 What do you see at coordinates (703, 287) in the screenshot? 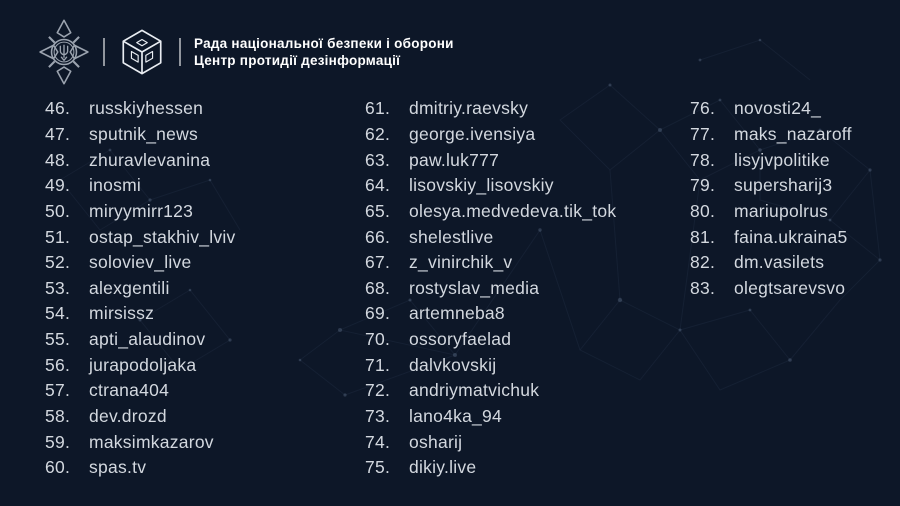
I see `item-number: 83.` at bounding box center [703, 287].